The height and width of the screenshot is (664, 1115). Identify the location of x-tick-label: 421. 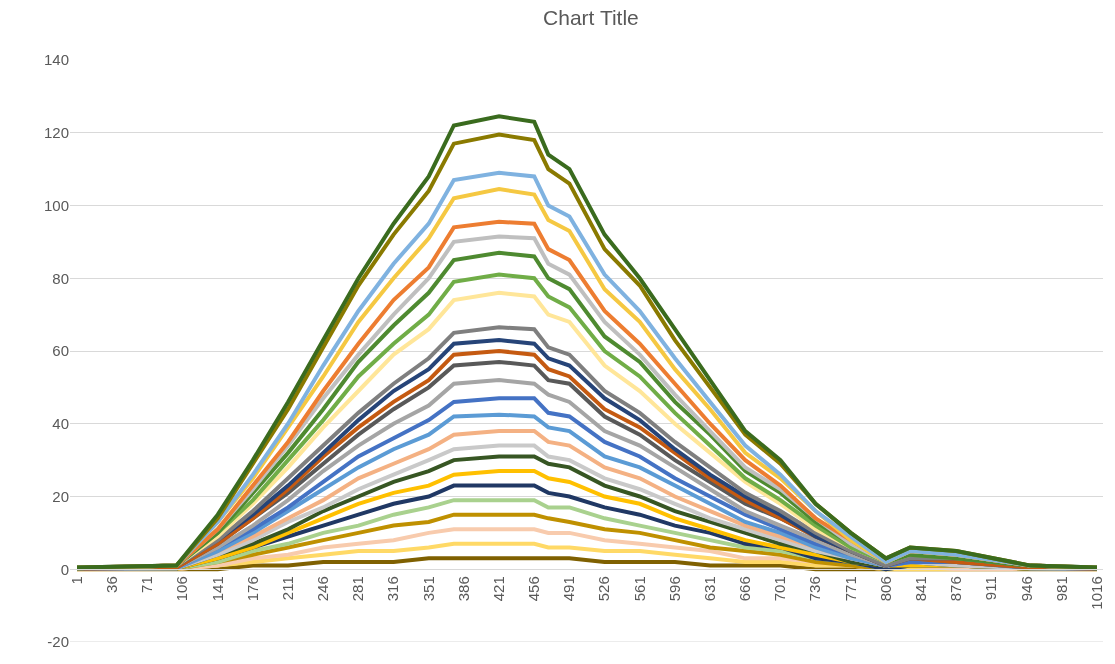
(498, 589).